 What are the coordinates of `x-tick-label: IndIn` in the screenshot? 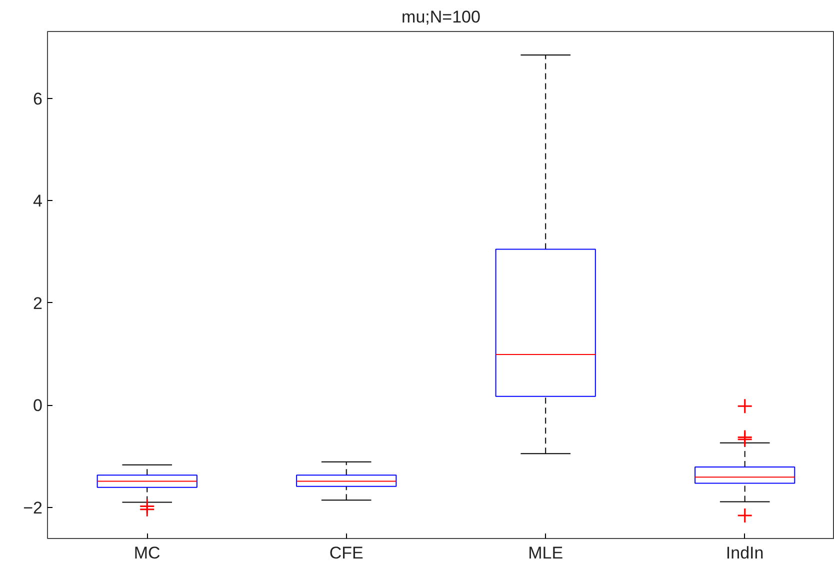 It's located at (745, 553).